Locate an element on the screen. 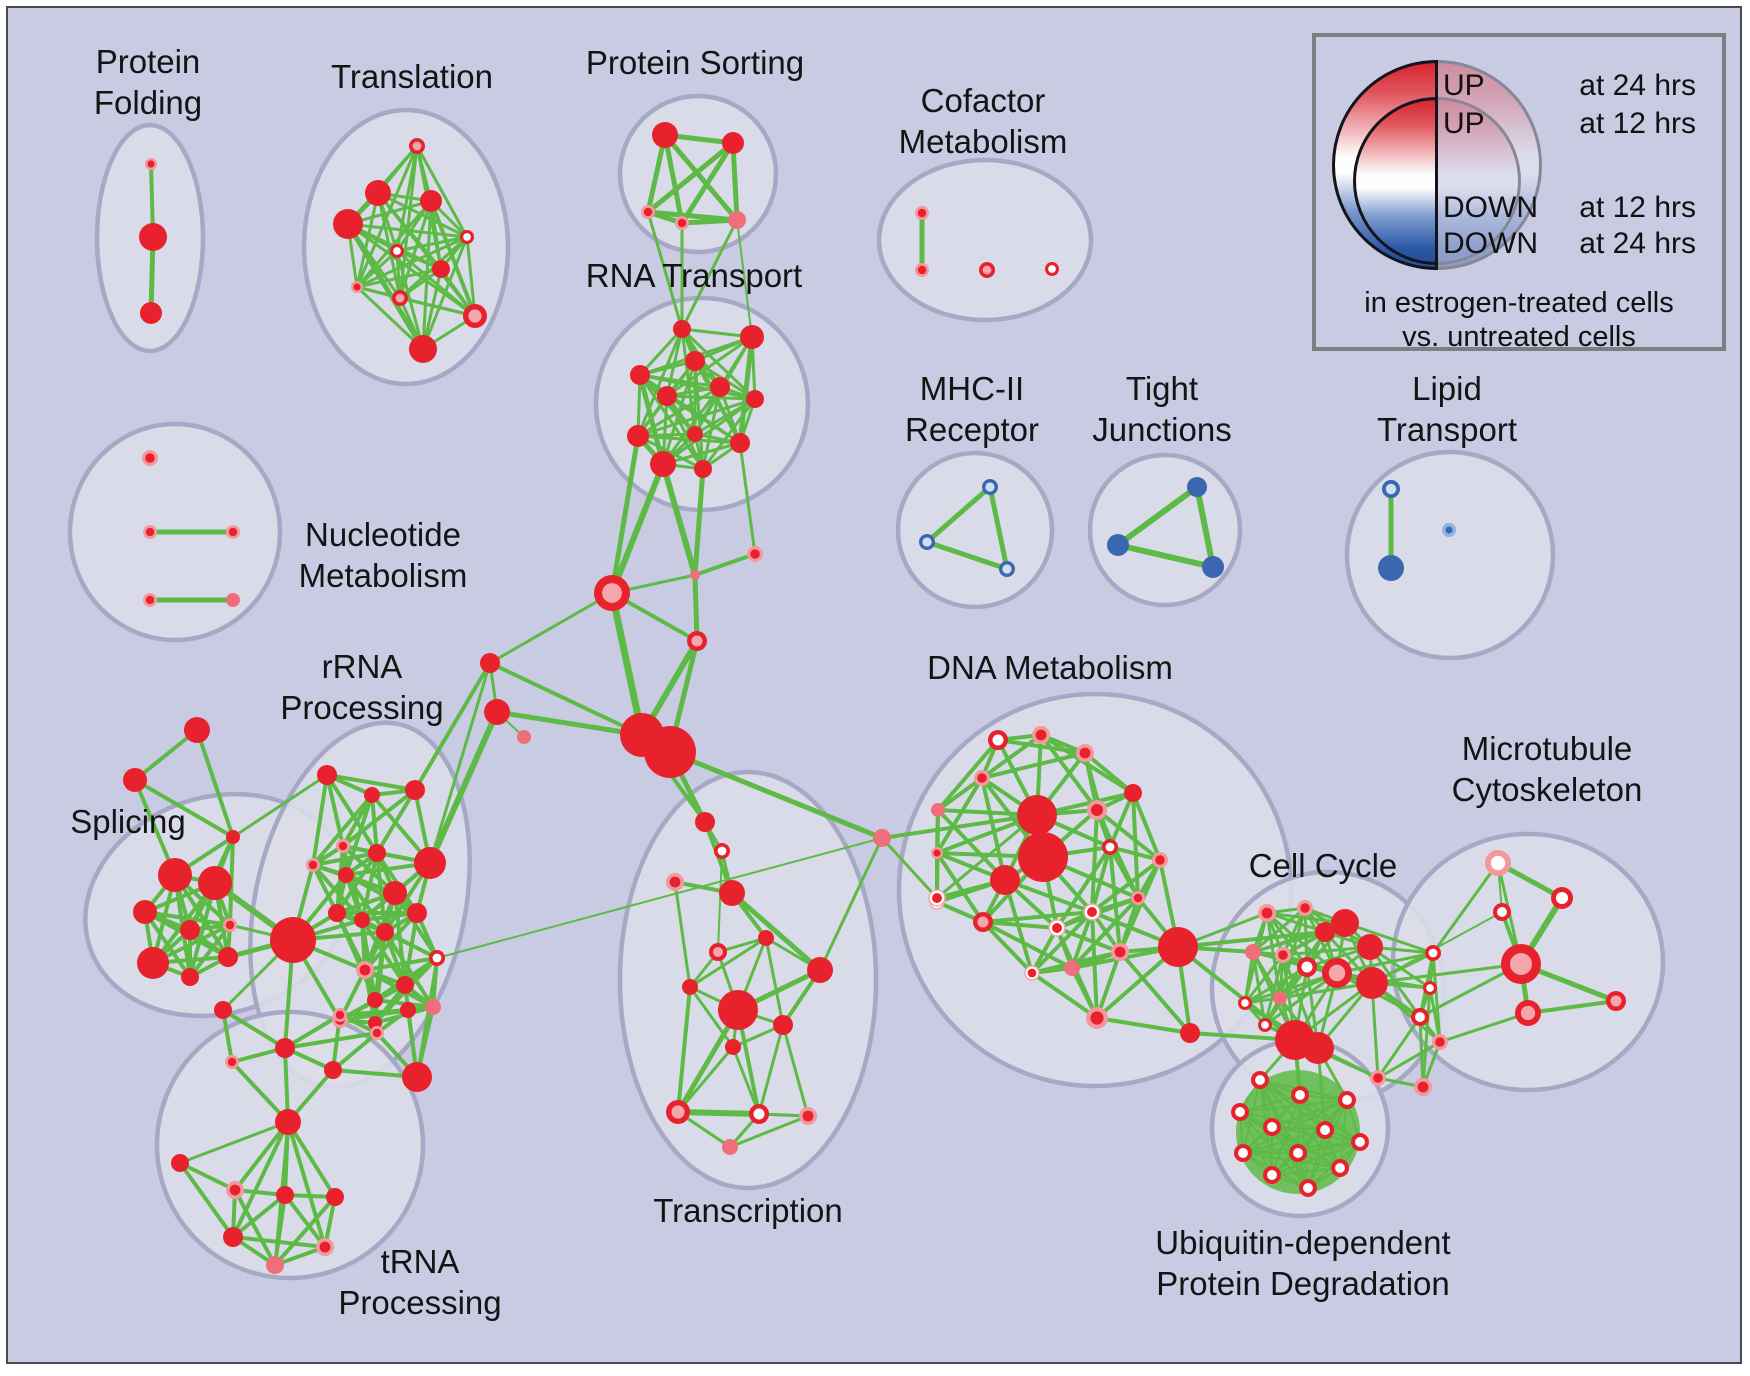 This screenshot has width=1750, height=1376. node-chain-14-core is located at coordinates (937, 898).